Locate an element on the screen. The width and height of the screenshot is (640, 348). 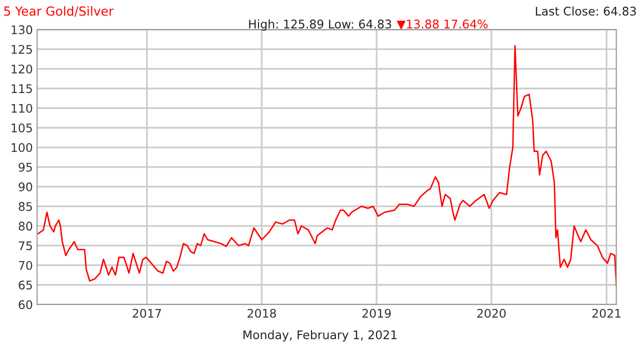
annotation: ▼13.88 17.64% is located at coordinates (442, 25).